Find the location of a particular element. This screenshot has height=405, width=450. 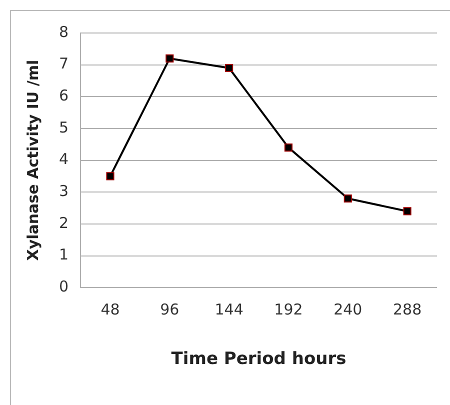

x-tick-label: 96 is located at coordinates (170, 309).